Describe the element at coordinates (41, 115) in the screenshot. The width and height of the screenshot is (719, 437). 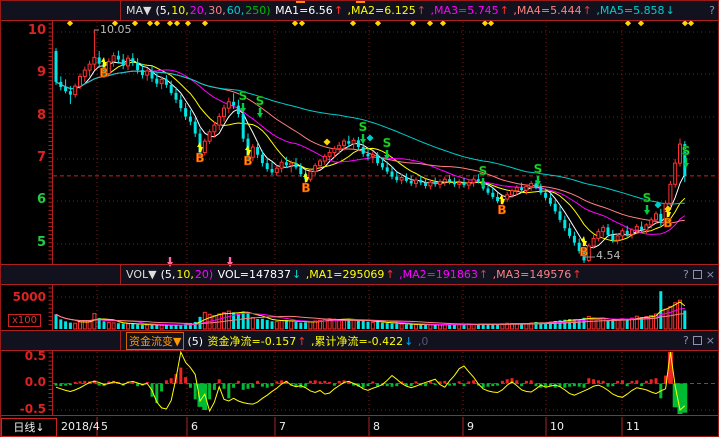
I see `price-tick-label: 8` at that location.